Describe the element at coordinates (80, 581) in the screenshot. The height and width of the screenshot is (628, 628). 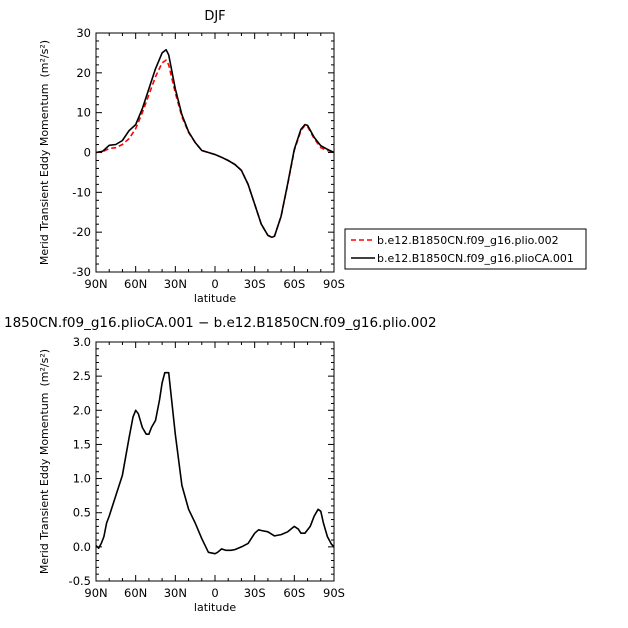
I see `y-tick-label: -0.5` at that location.